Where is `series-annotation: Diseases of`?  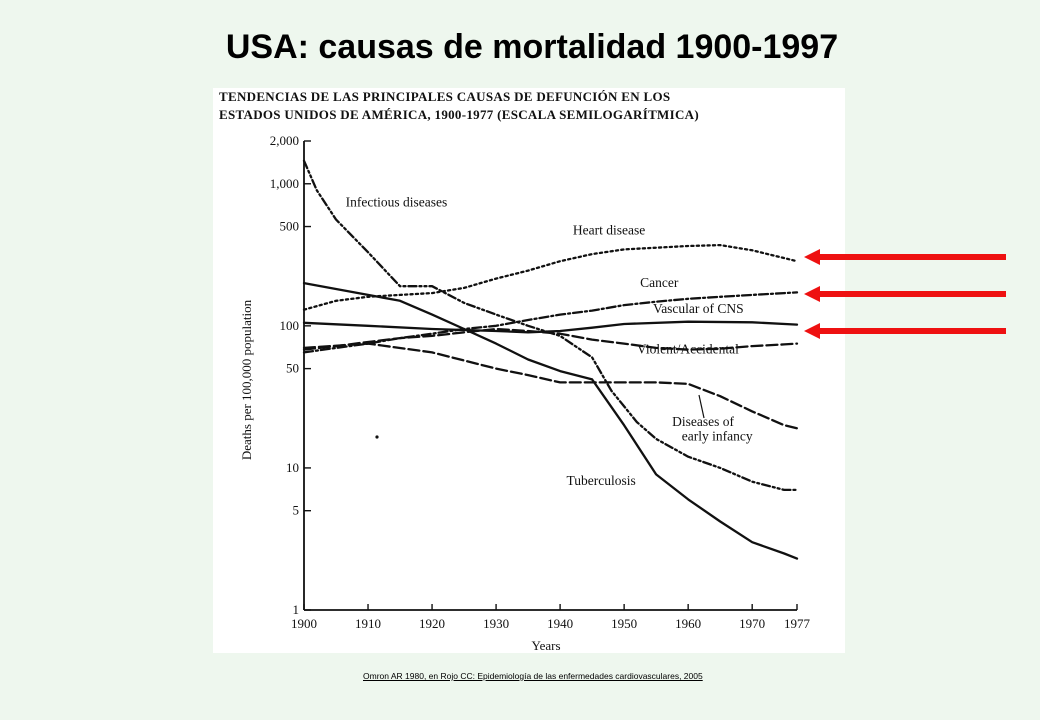 series-annotation: Diseases of is located at coordinates (703, 421).